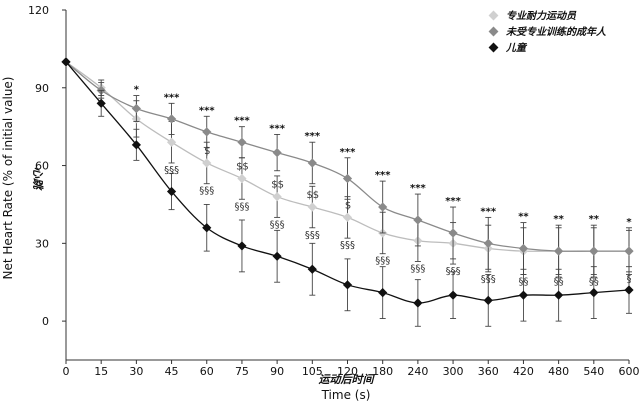 This screenshot has height=404, width=641. Describe the element at coordinates (242, 371) in the screenshot. I see `x-tick-label: 75` at that location.